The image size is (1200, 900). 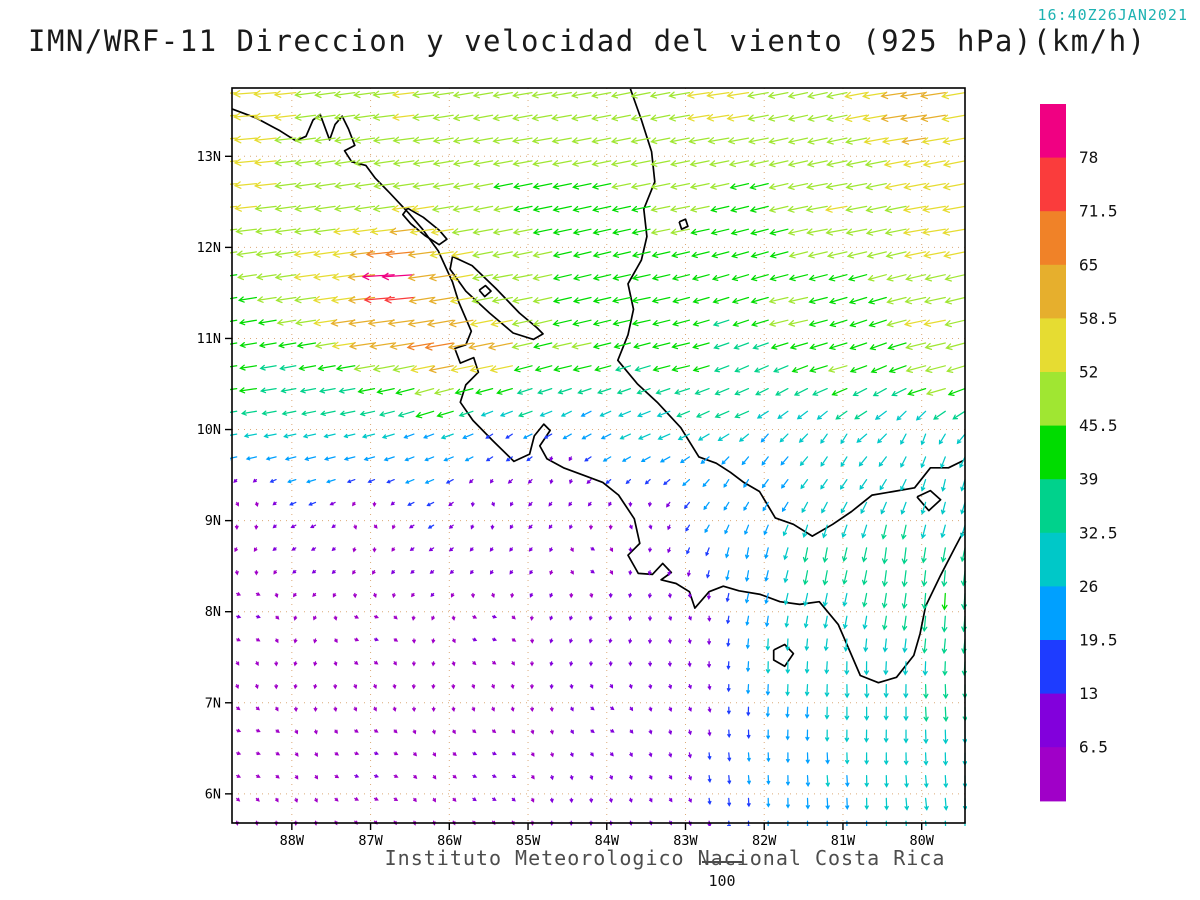 What do you see at coordinates (1098, 211) in the screenshot?
I see `colorbar-label: 71.5` at bounding box center [1098, 211].